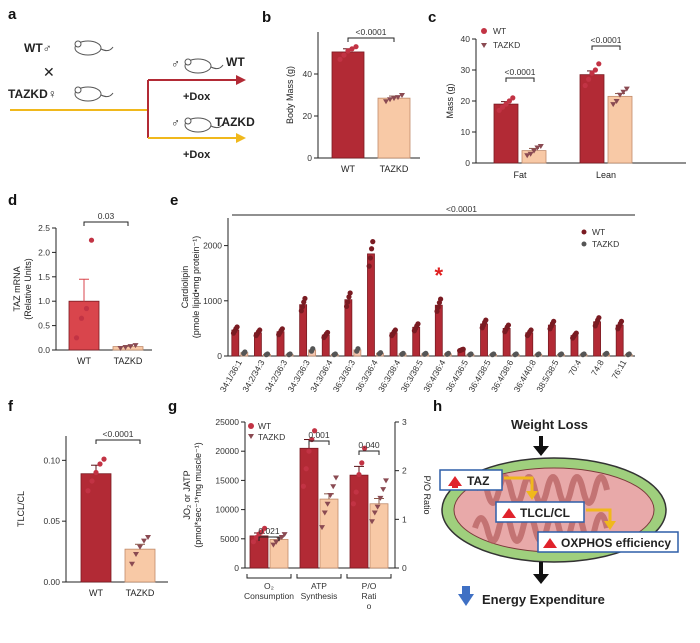  What do you see at coordinates (269, 596) in the screenshot?
I see `x-tick-label: Consumption` at bounding box center [269, 596].